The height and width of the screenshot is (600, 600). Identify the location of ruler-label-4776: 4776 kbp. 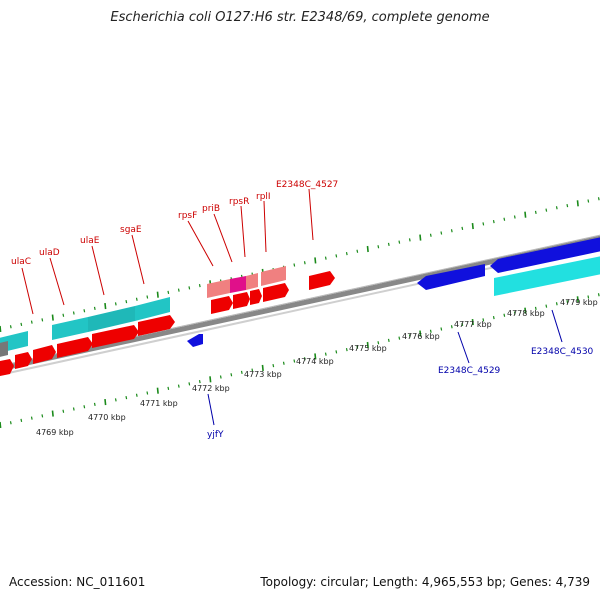
(421, 336).